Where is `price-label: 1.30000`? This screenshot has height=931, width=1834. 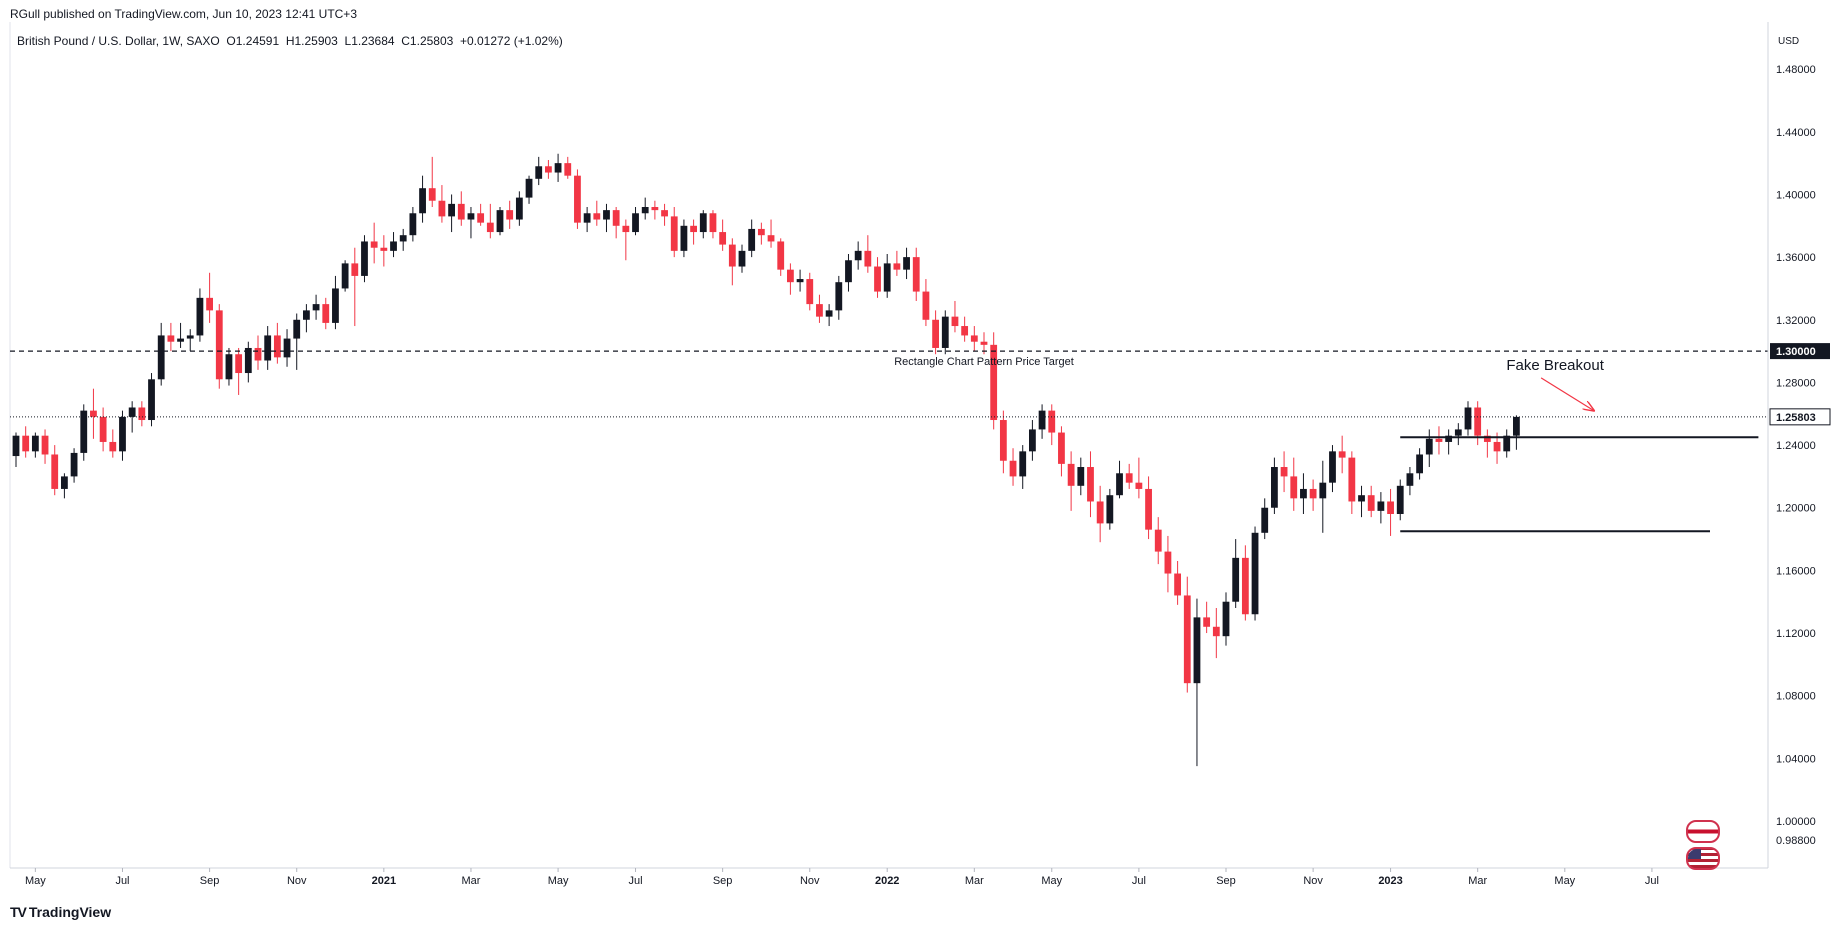
price-label: 1.30000 is located at coordinates (1796, 352).